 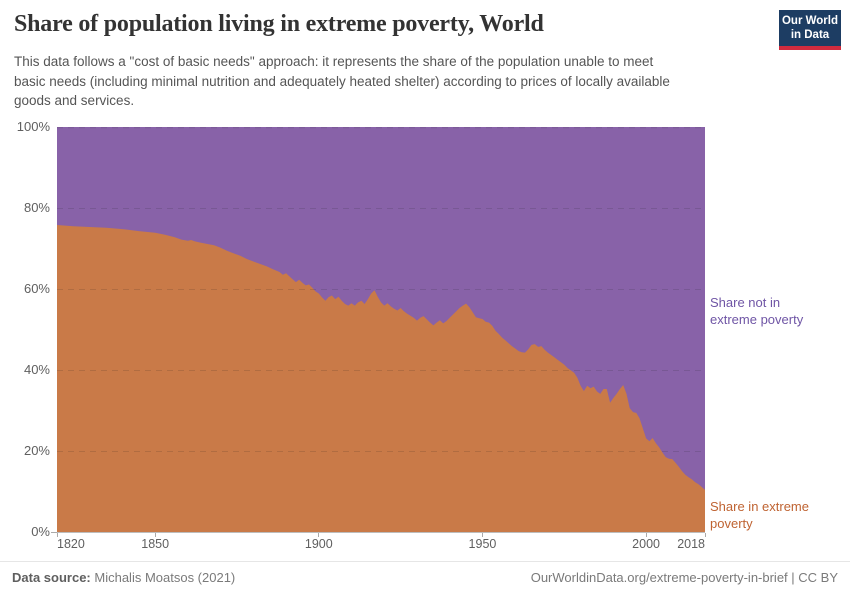 I want to click on footer-divider, so click(x=425, y=561).